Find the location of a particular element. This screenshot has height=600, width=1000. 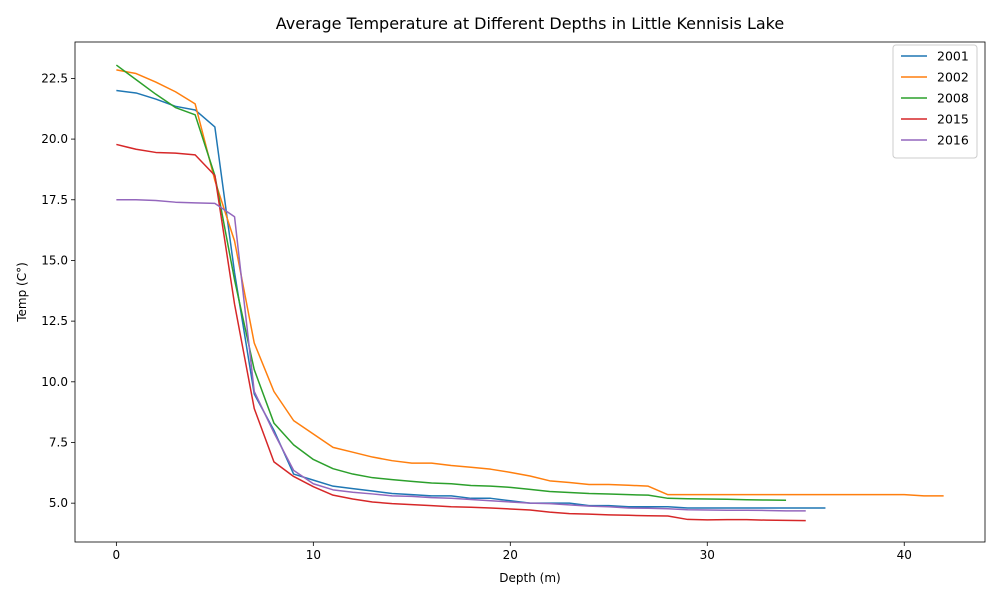

y-tick-label: 17.5 is located at coordinates (54, 200).